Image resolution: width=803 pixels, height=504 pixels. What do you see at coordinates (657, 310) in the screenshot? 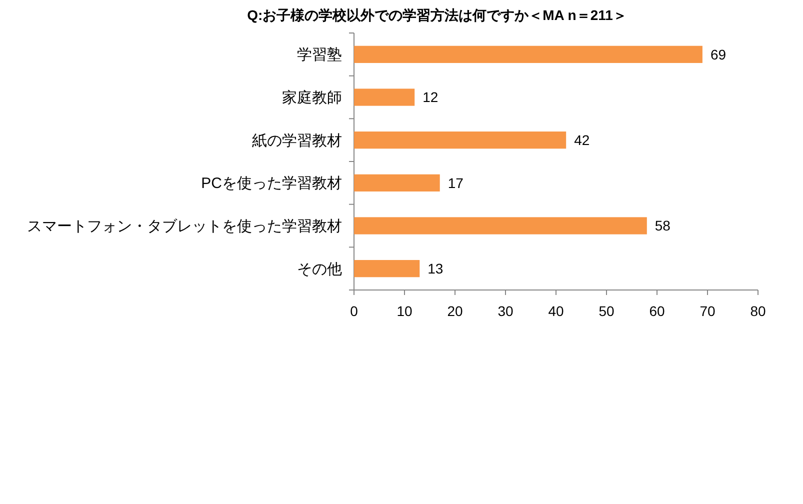
I see `x-tick-label: 60` at bounding box center [657, 310].